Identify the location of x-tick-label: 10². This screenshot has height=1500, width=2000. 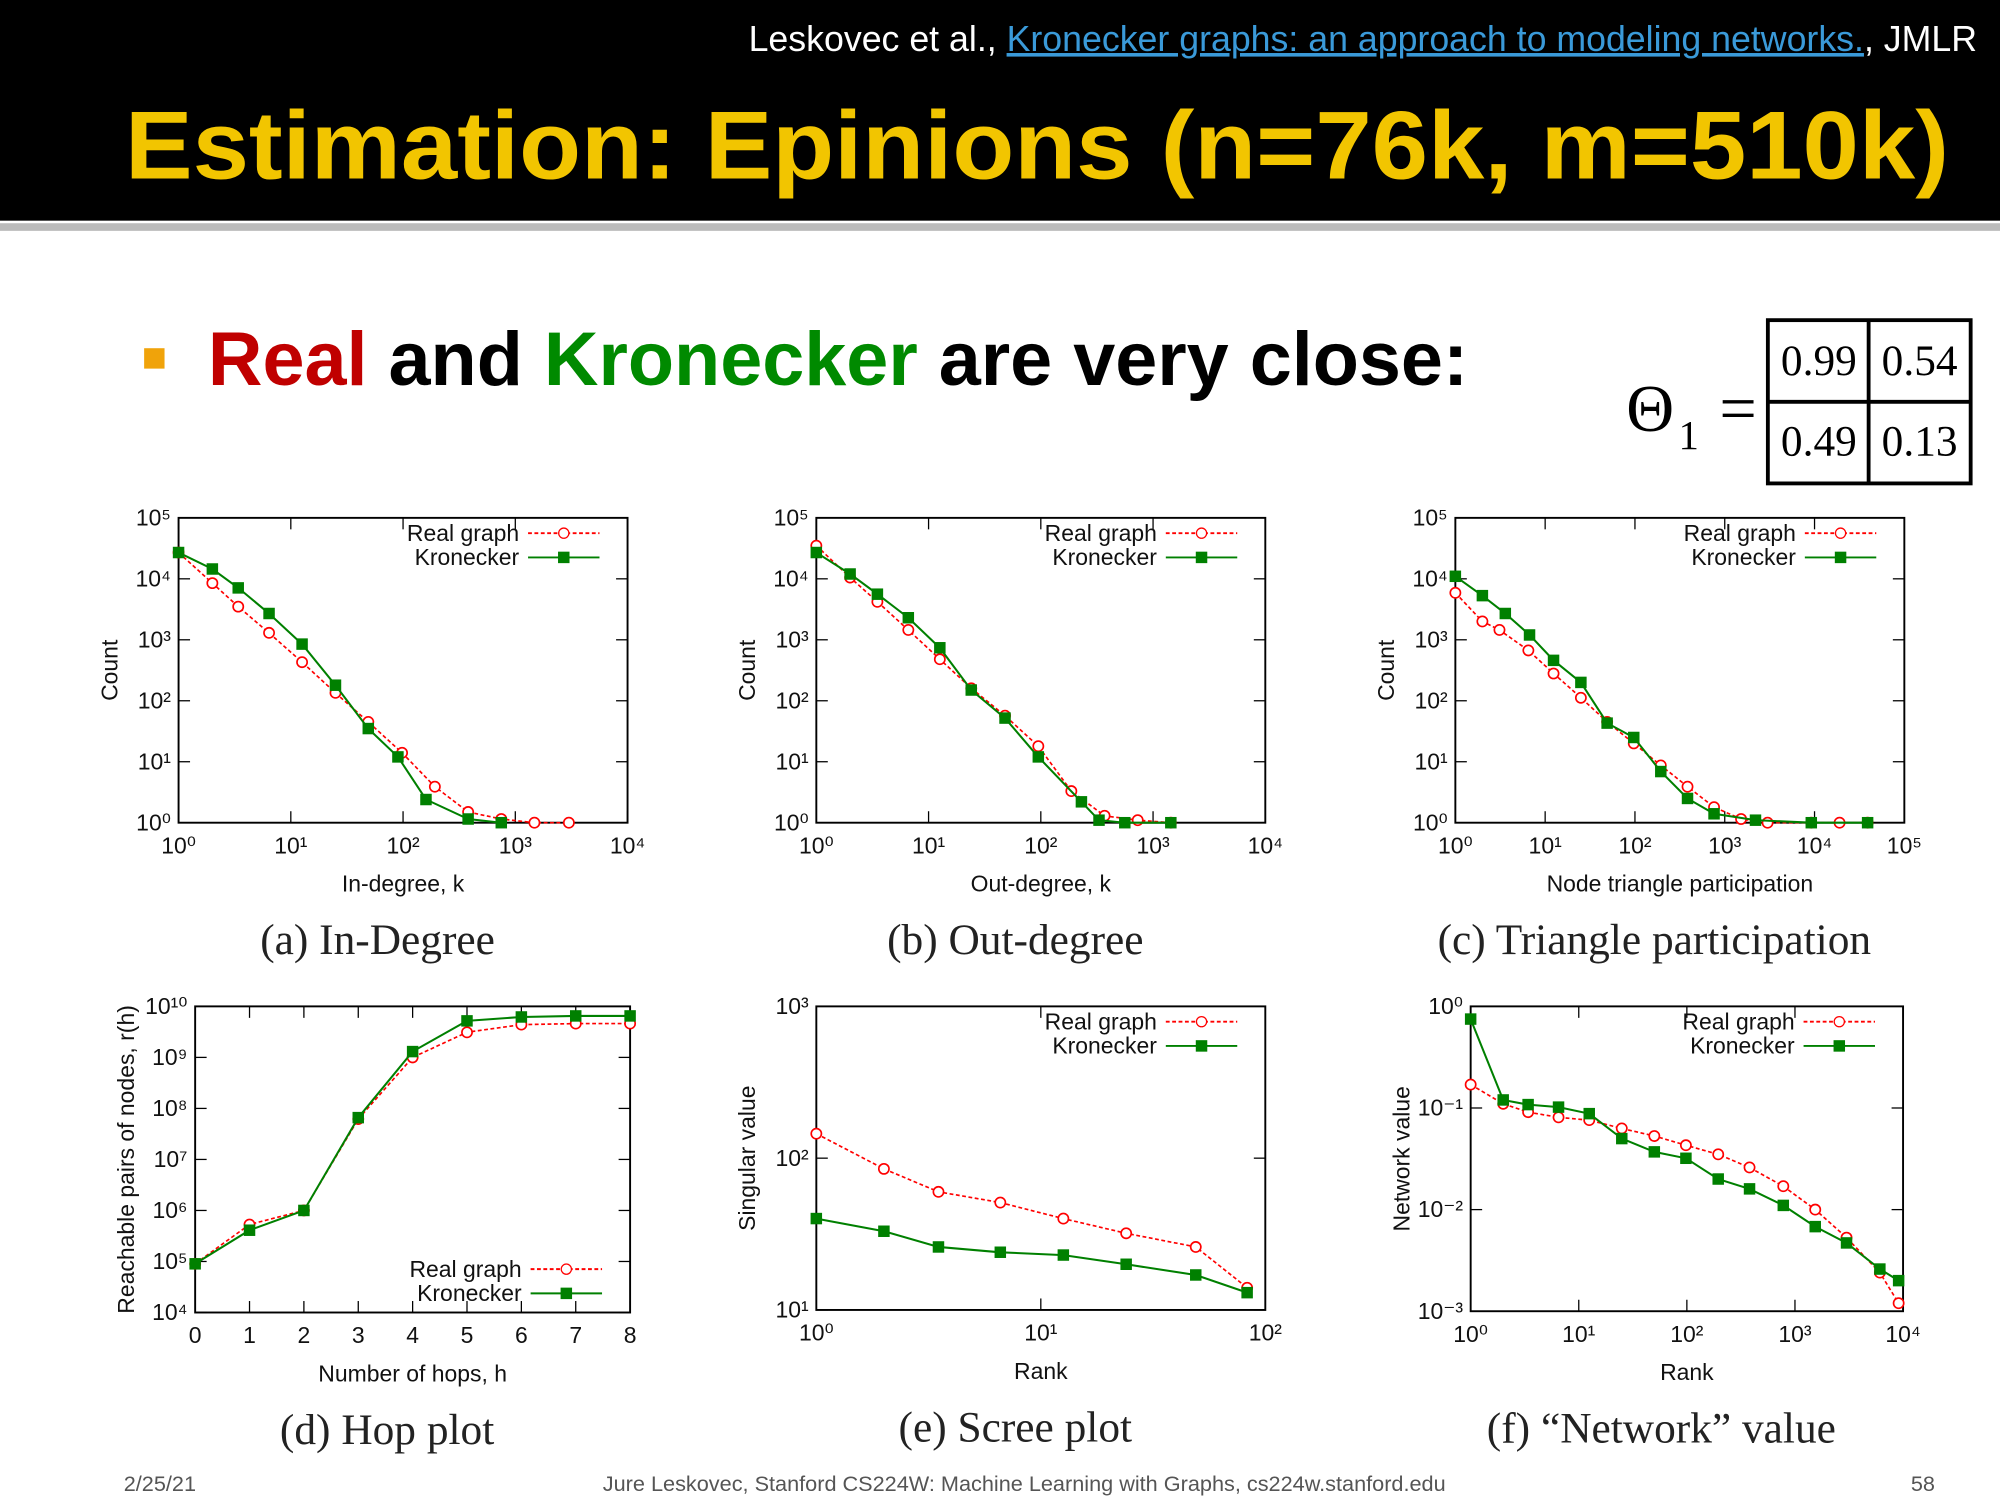
(403, 845).